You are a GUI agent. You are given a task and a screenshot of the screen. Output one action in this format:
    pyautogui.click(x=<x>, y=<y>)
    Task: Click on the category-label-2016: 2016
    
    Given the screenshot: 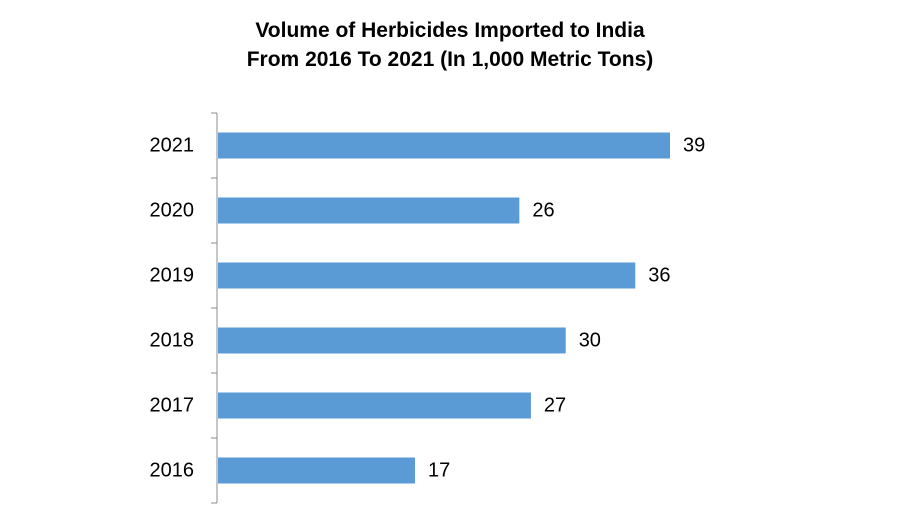 What is the action you would take?
    pyautogui.click(x=172, y=471)
    